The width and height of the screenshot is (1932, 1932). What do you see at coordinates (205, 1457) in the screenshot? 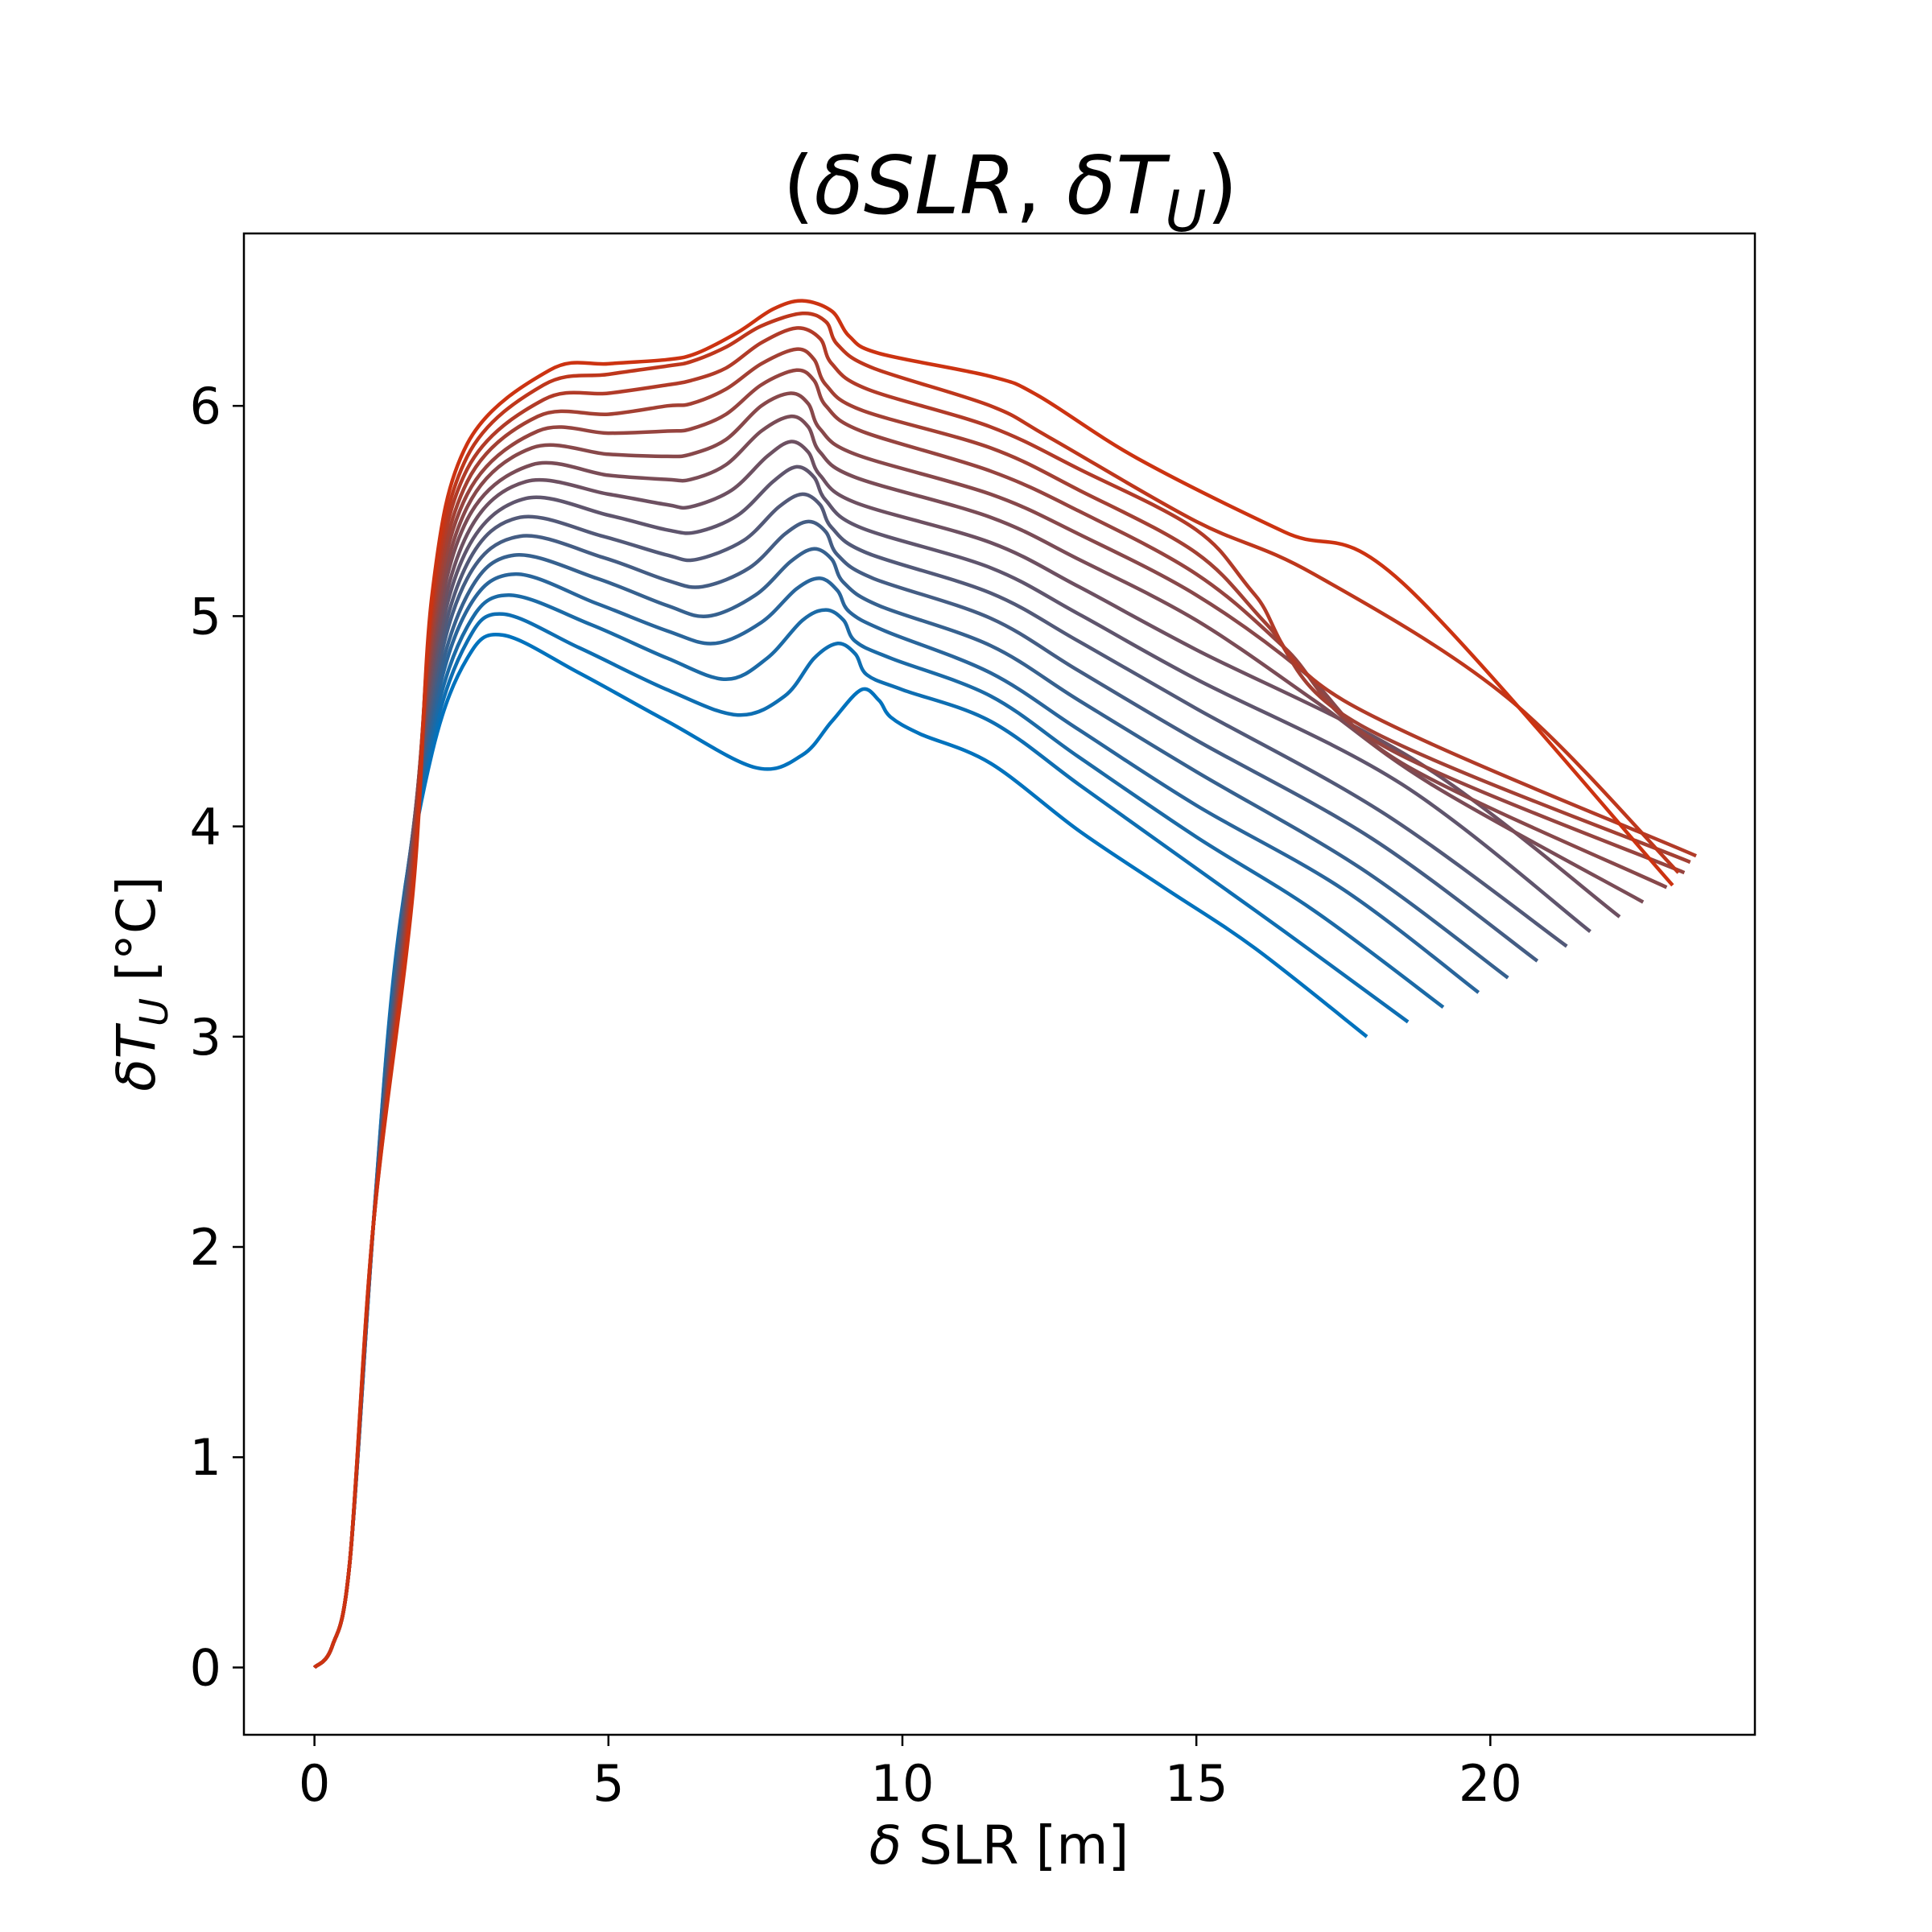
I see `y-tick-label: 1` at bounding box center [205, 1457].